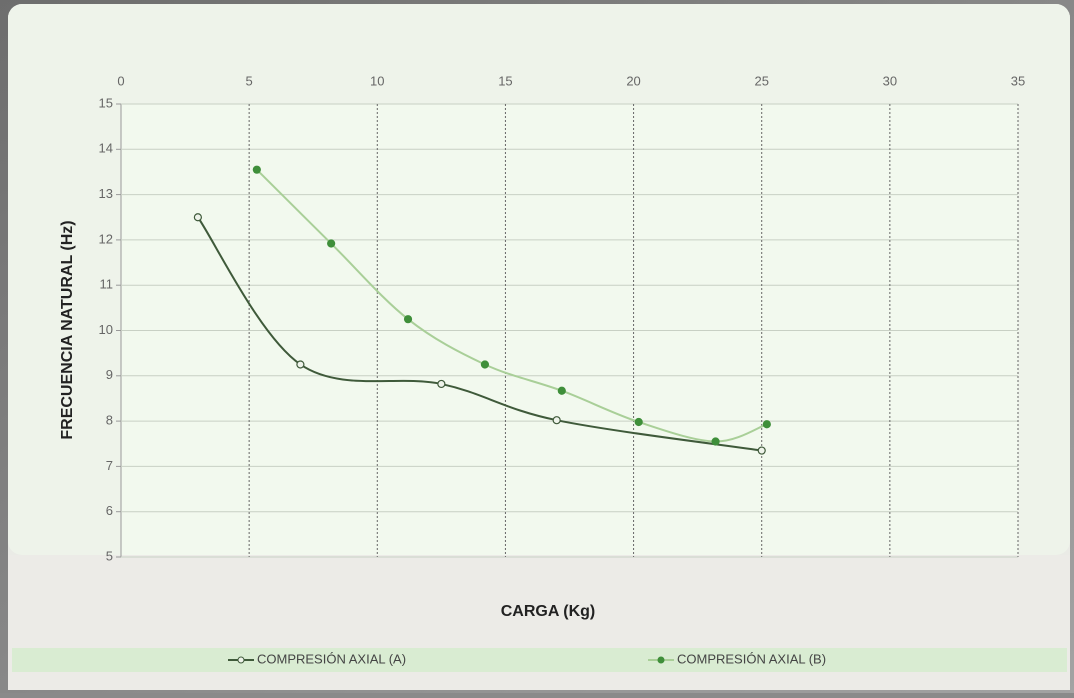  What do you see at coordinates (548, 611) in the screenshot?
I see `x-axis-title: CARGA (Kg)` at bounding box center [548, 611].